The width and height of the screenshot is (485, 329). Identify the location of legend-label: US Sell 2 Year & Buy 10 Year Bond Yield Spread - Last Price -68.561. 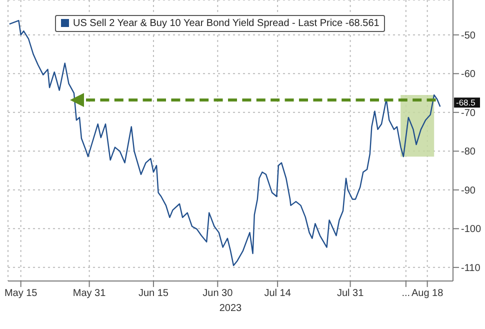
(226, 23).